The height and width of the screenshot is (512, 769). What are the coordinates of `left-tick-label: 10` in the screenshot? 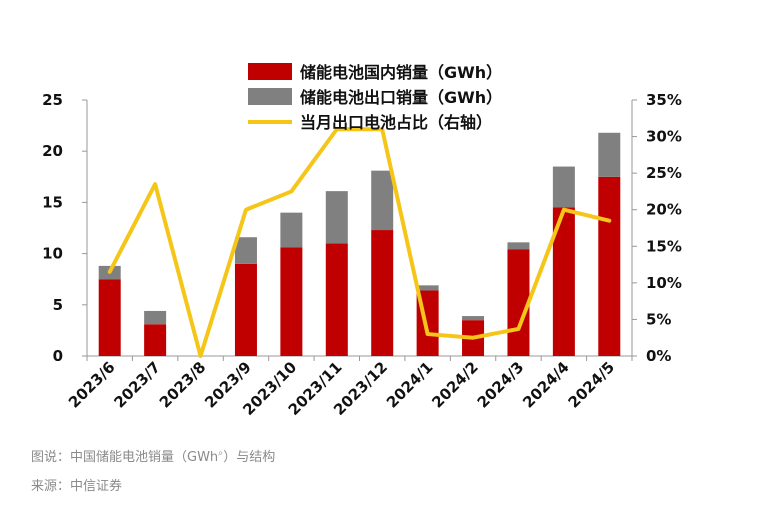 It's located at (52, 254).